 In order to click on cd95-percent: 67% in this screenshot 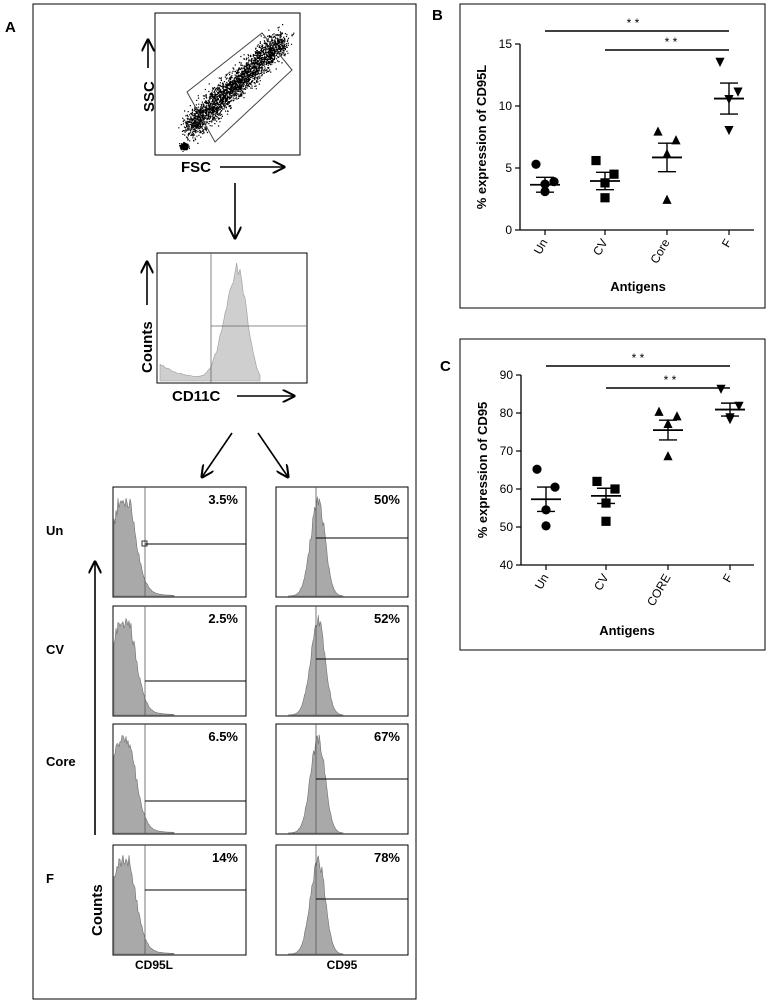, I will do `click(387, 736)`.